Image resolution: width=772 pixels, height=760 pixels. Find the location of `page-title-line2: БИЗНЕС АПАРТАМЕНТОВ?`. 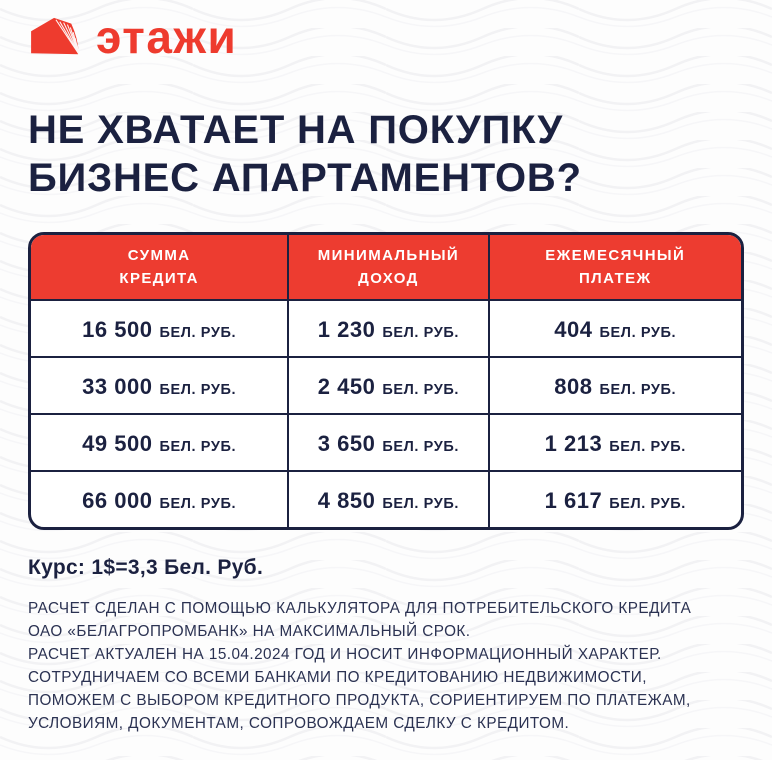

page-title-line2: БИЗНЕС АПАРТАМЕНТОВ? is located at coordinates (305, 178).